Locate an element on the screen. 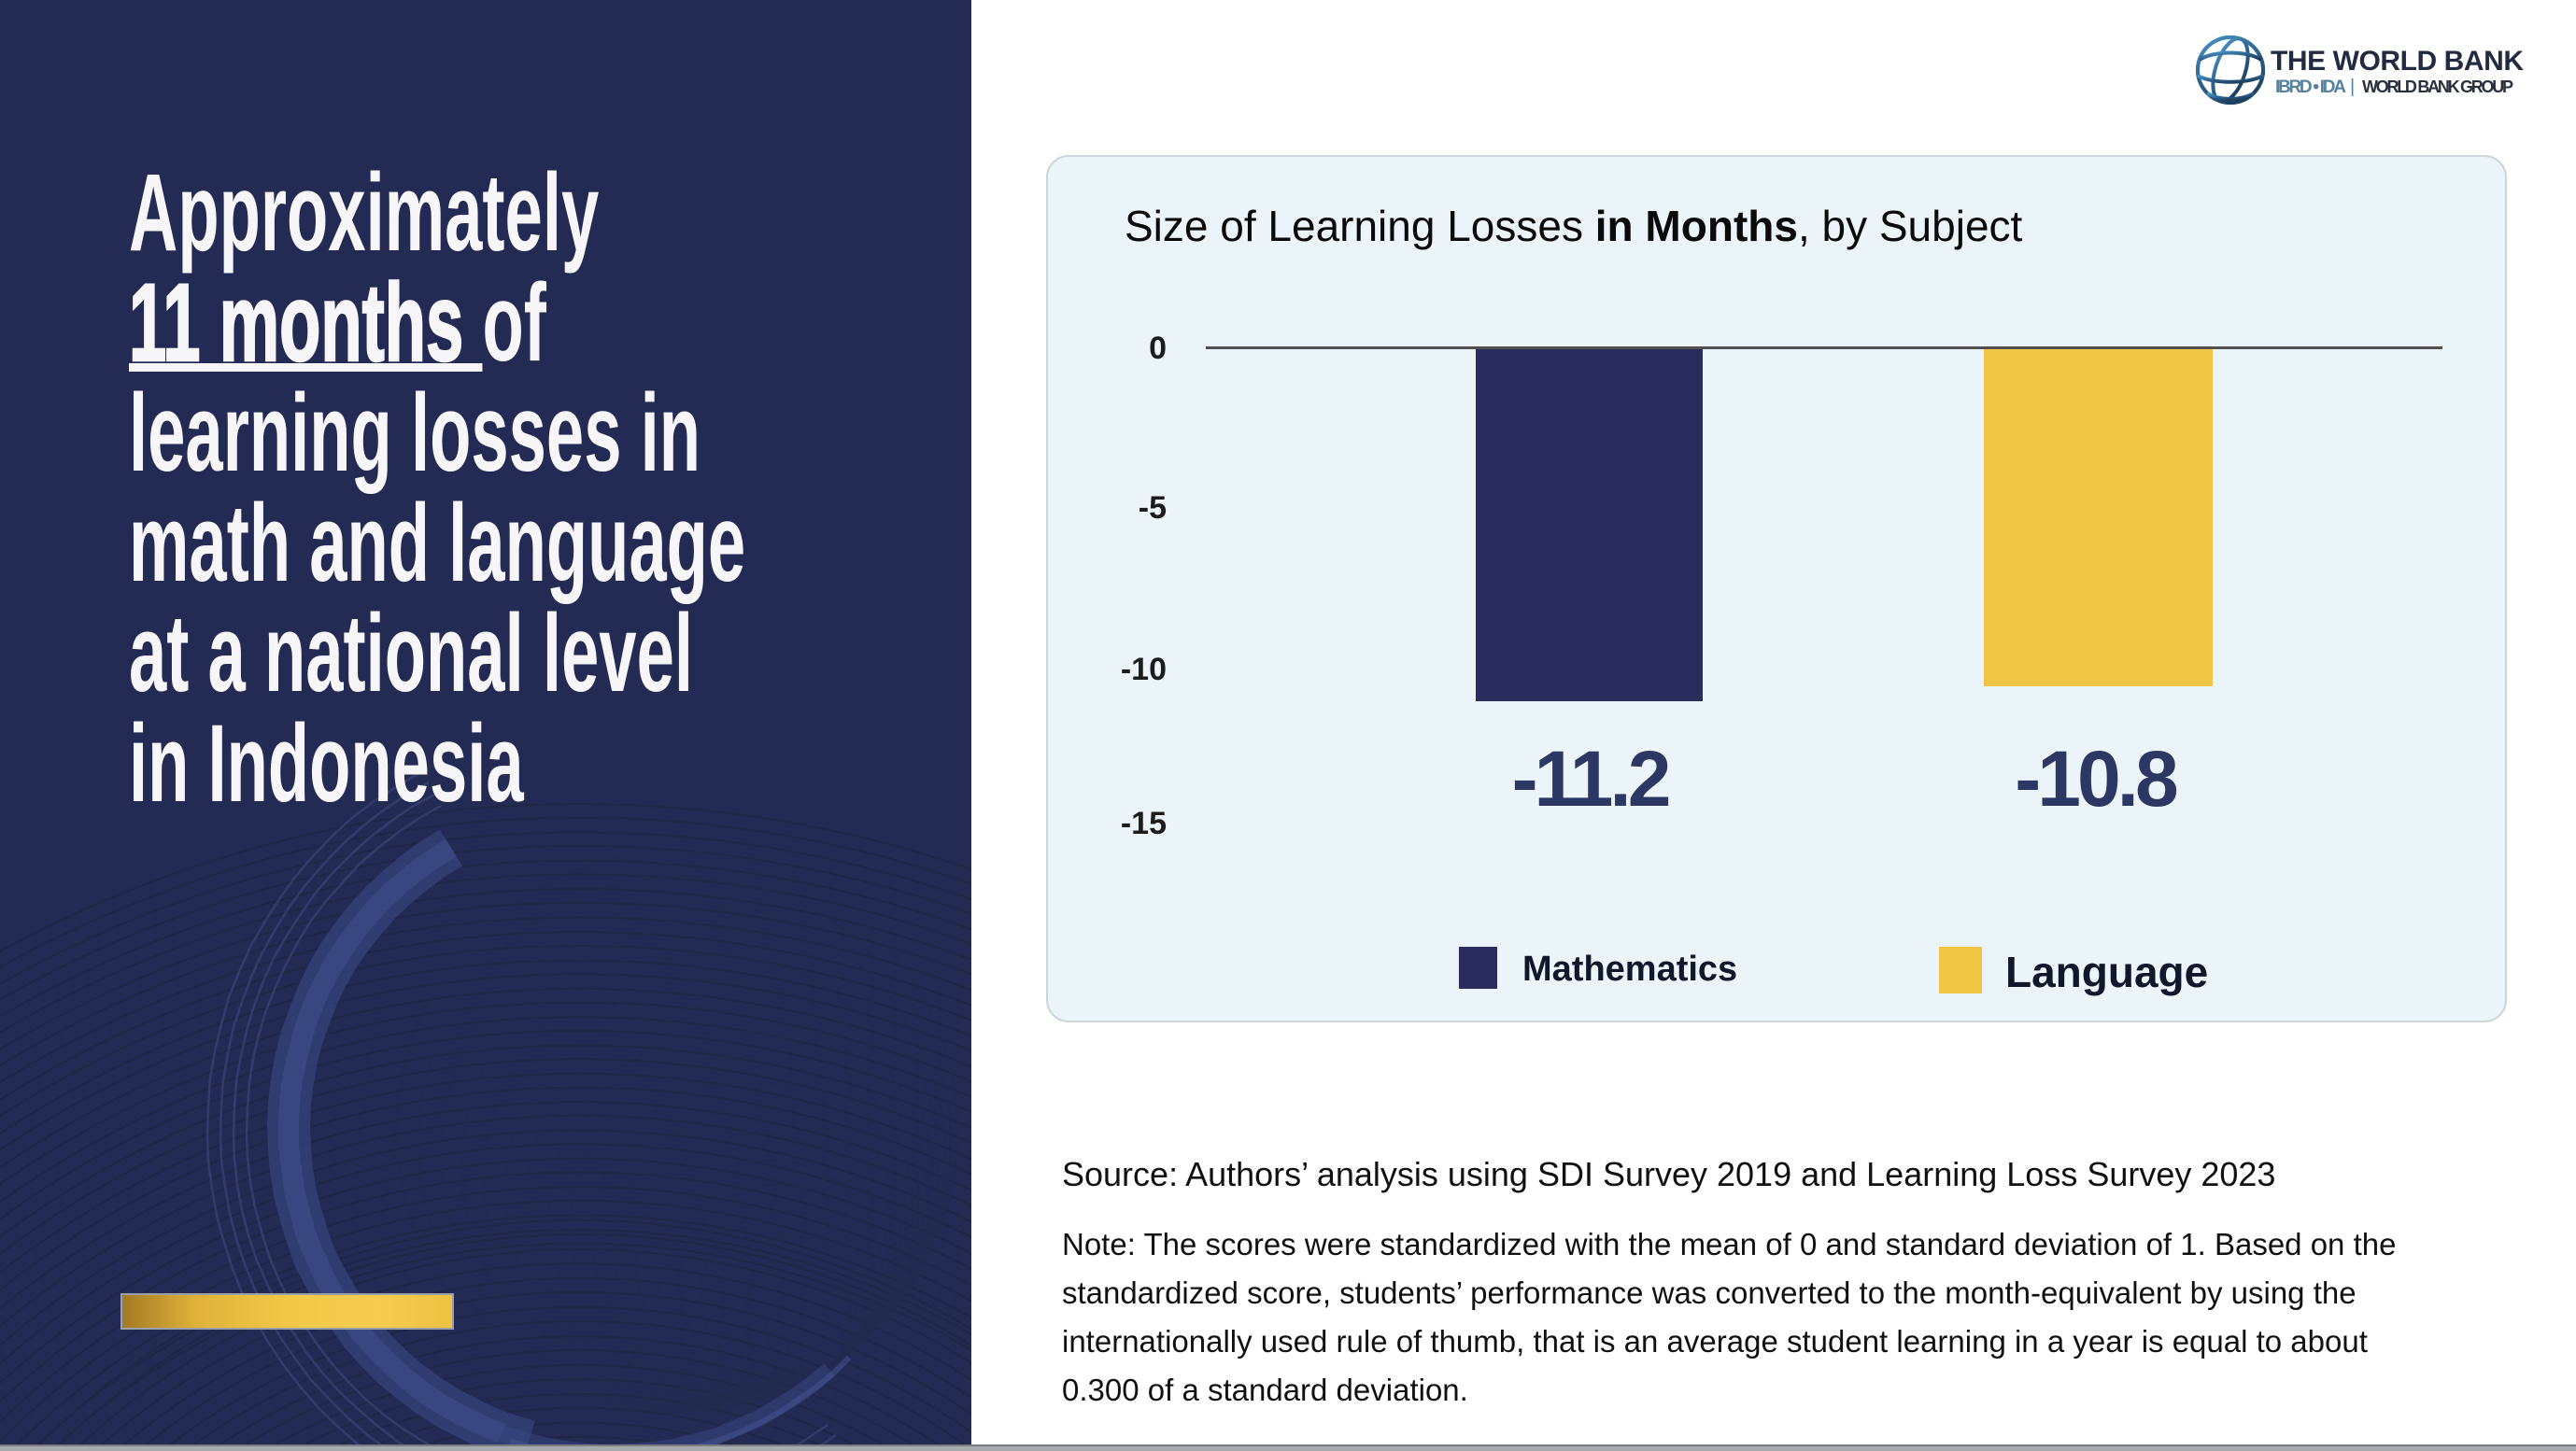  svg-text: THE WORLD BANK is located at coordinates (2397, 62).